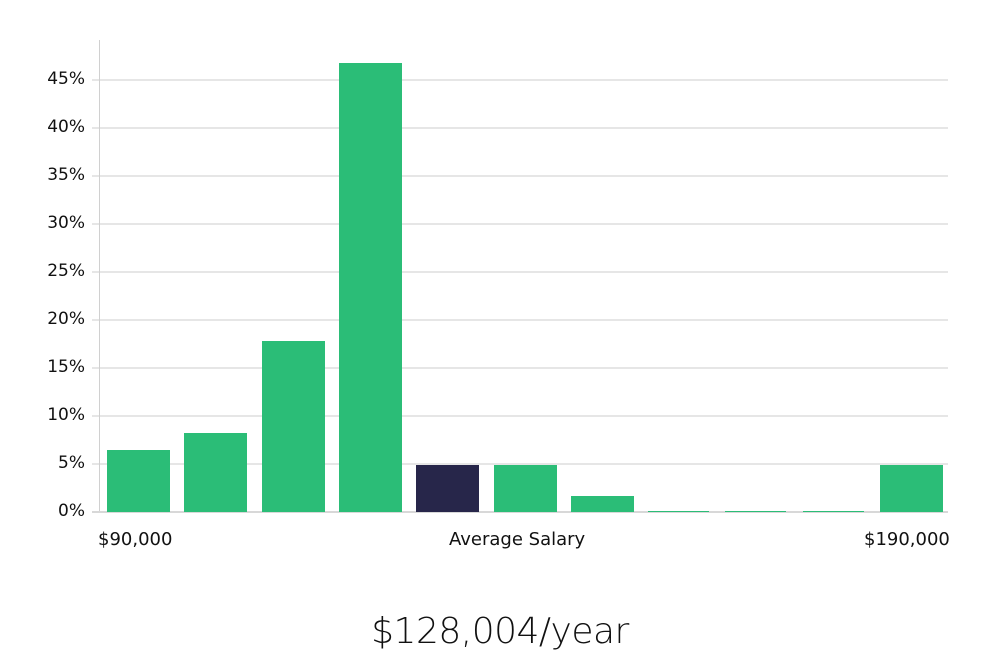  Describe the element at coordinates (66, 415) in the screenshot. I see `y-tick-label: 10%` at that location.